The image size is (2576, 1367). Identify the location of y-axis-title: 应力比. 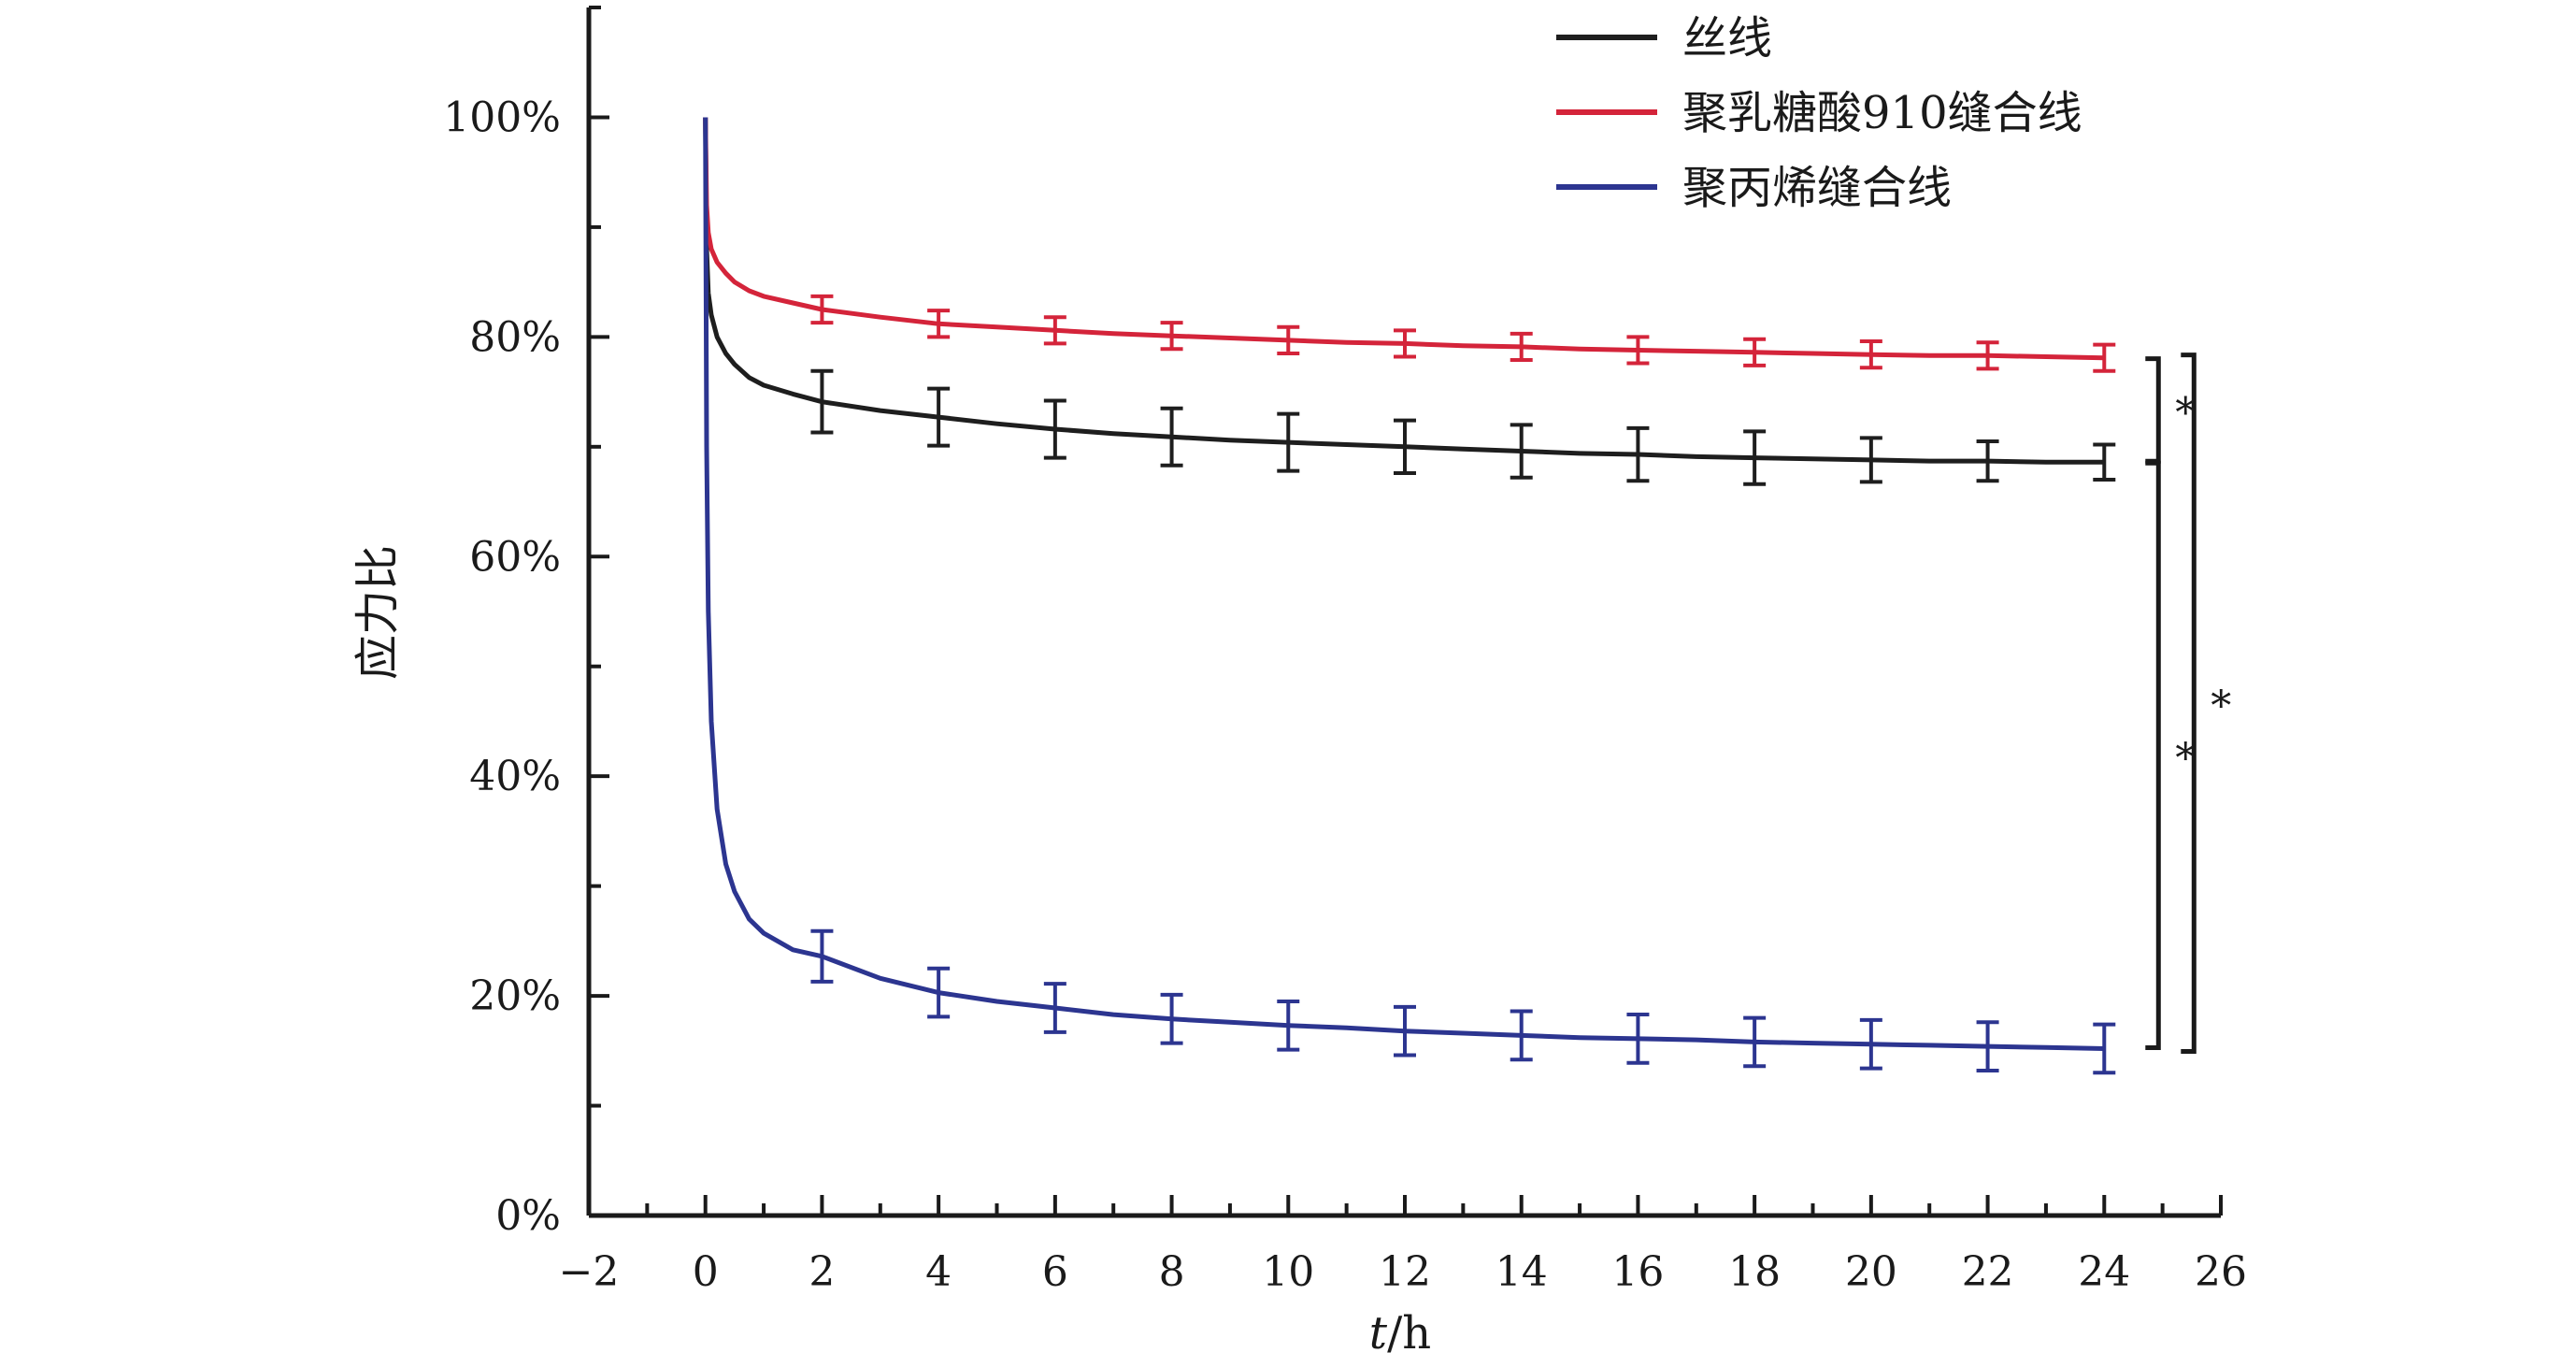
(377, 613).